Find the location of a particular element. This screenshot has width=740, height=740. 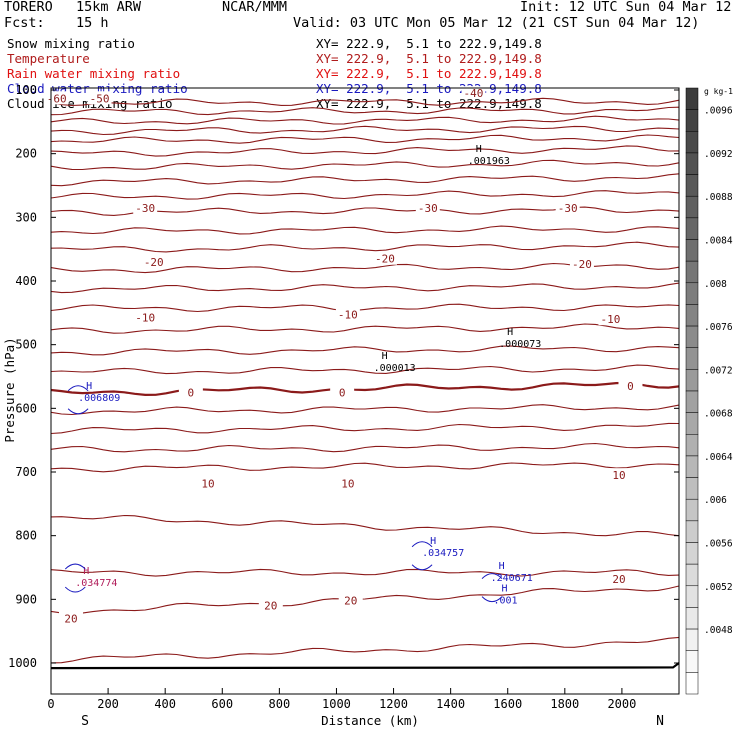

colorbar-label: .0064 is located at coordinates (718, 457).